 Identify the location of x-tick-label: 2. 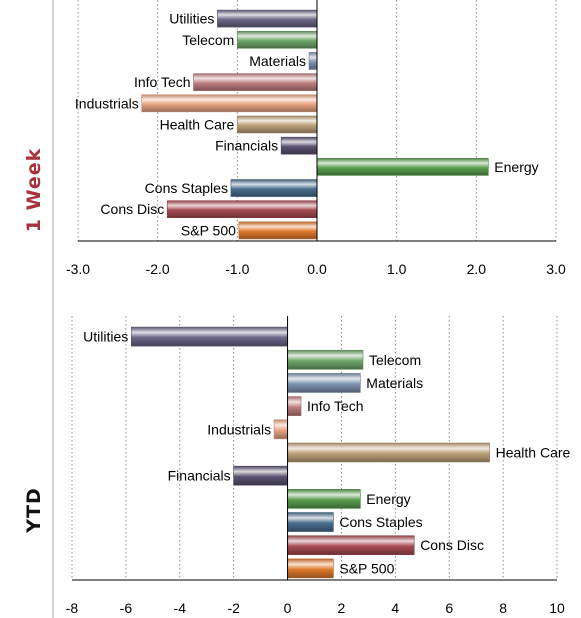
(342, 608).